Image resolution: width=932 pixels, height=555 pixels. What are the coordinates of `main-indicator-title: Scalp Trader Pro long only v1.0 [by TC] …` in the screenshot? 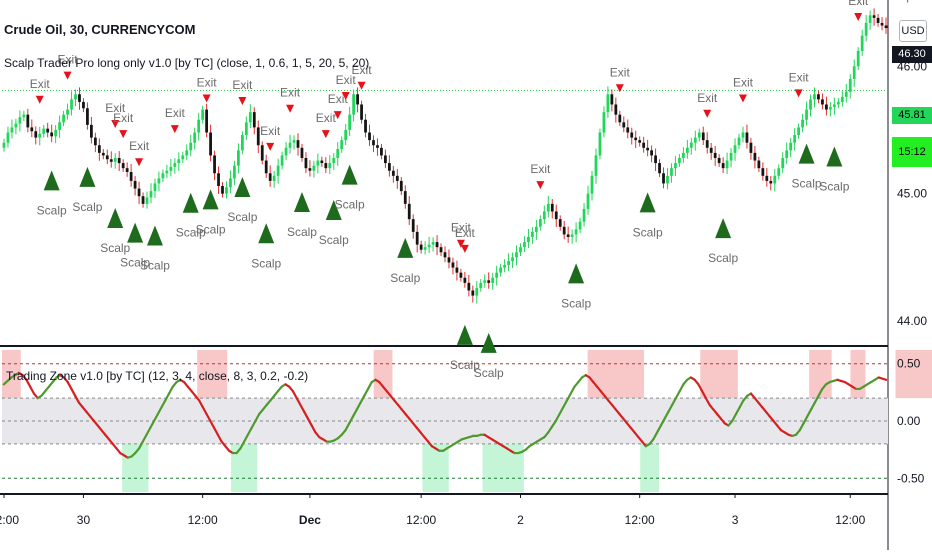 It's located at (187, 63).